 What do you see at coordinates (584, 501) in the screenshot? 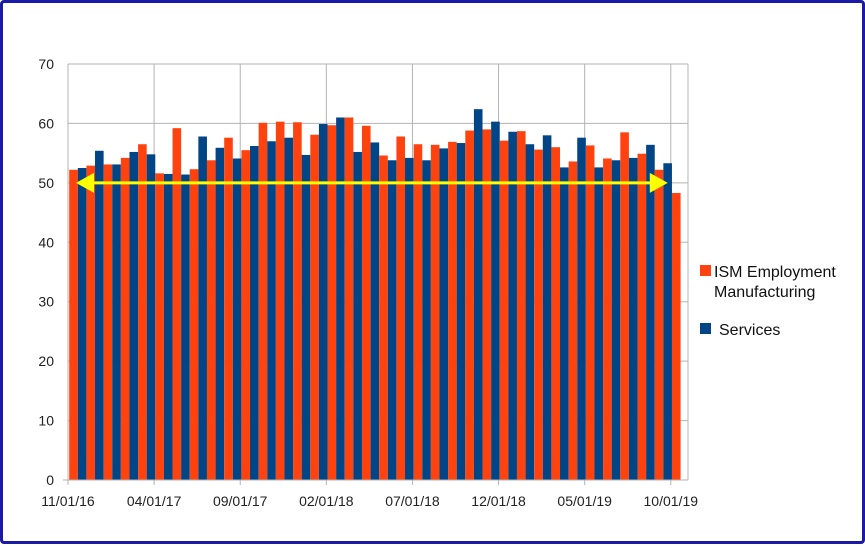
I see `x-tick-label: 05/01/19` at bounding box center [584, 501].